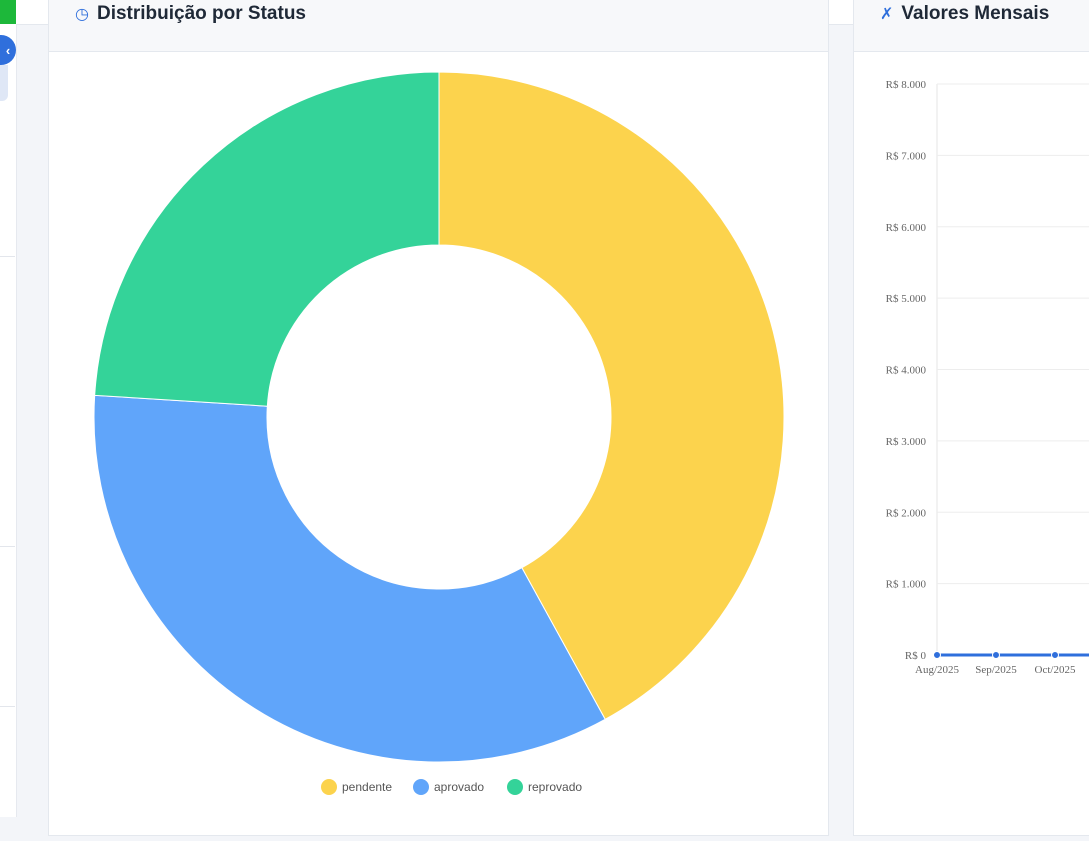  Describe the element at coordinates (515, 787) in the screenshot. I see `legend-swatch-reprovado` at that location.